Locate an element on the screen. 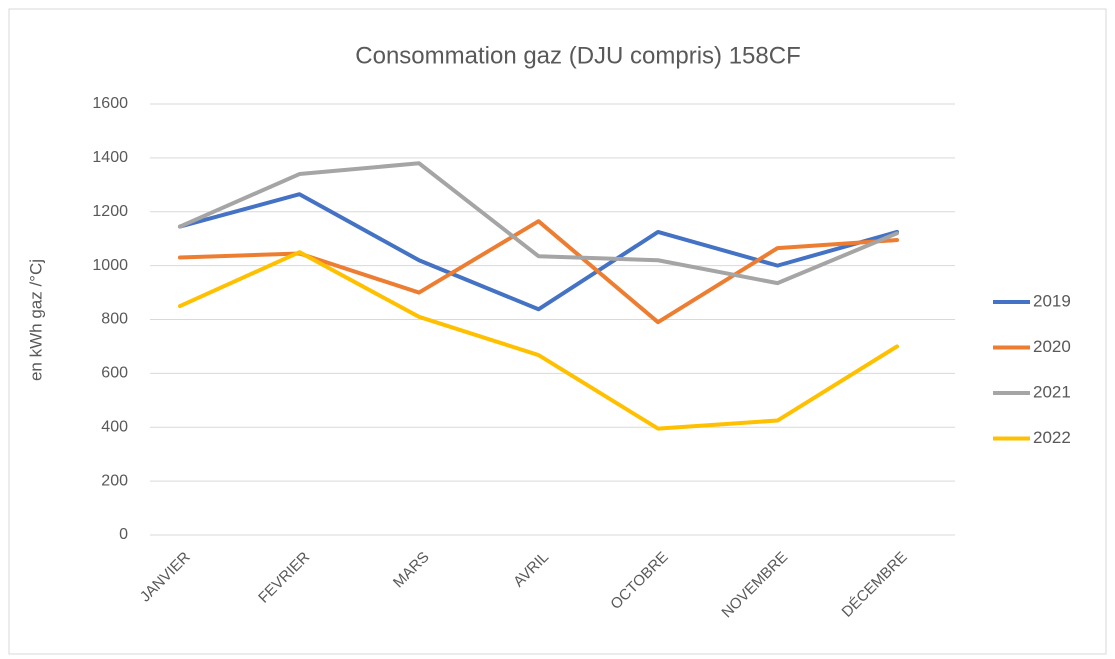 The image size is (1115, 659). y-tick-label: 200 is located at coordinates (114, 480).